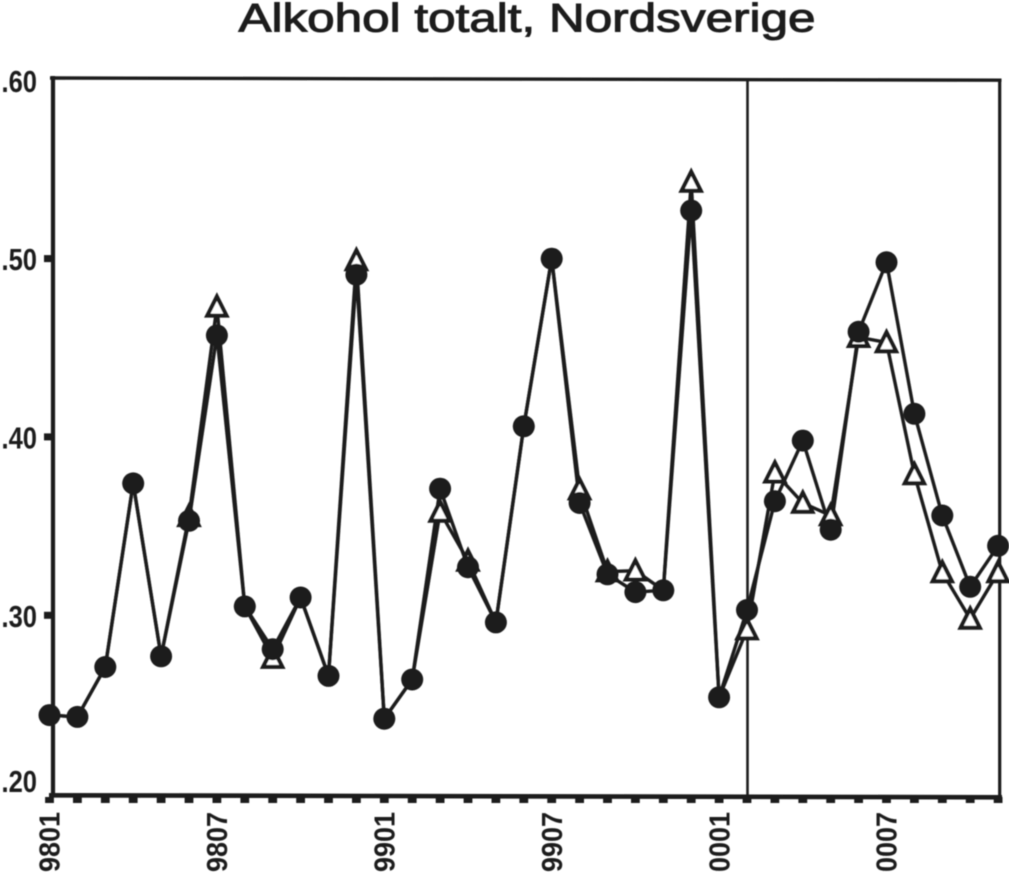 The width and height of the screenshot is (1009, 873). I want to click on svg-text: Alkohol totalt, Nordsverige, so click(527, 20).